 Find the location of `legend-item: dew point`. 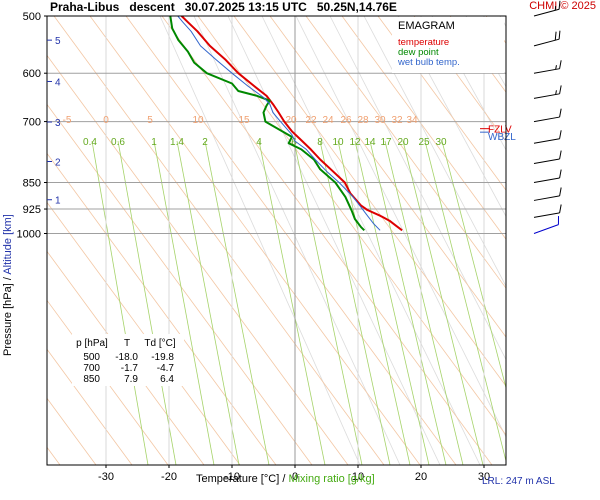

legend-item: dew point is located at coordinates (418, 52).